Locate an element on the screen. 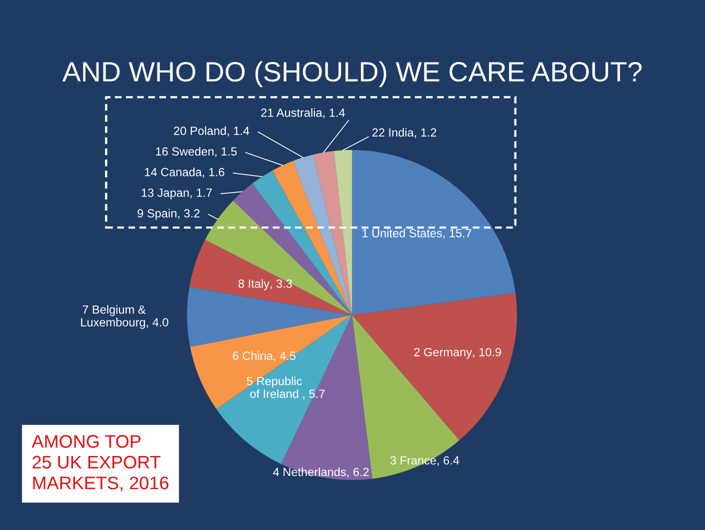 Image resolution: width=705 pixels, height=530 pixels. data-label: , 1.2 is located at coordinates (425, 133).